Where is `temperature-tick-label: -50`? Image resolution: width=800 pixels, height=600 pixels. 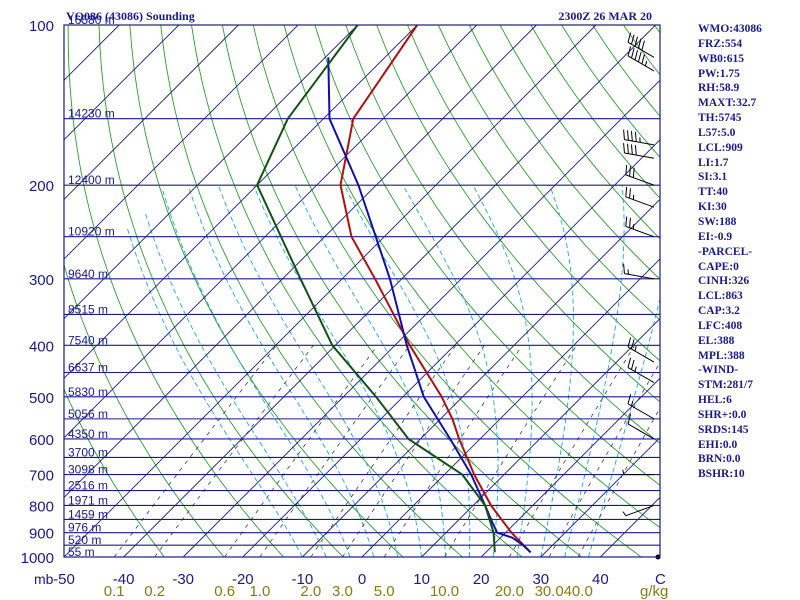 temperature-tick-label: -50 is located at coordinates (64, 579).